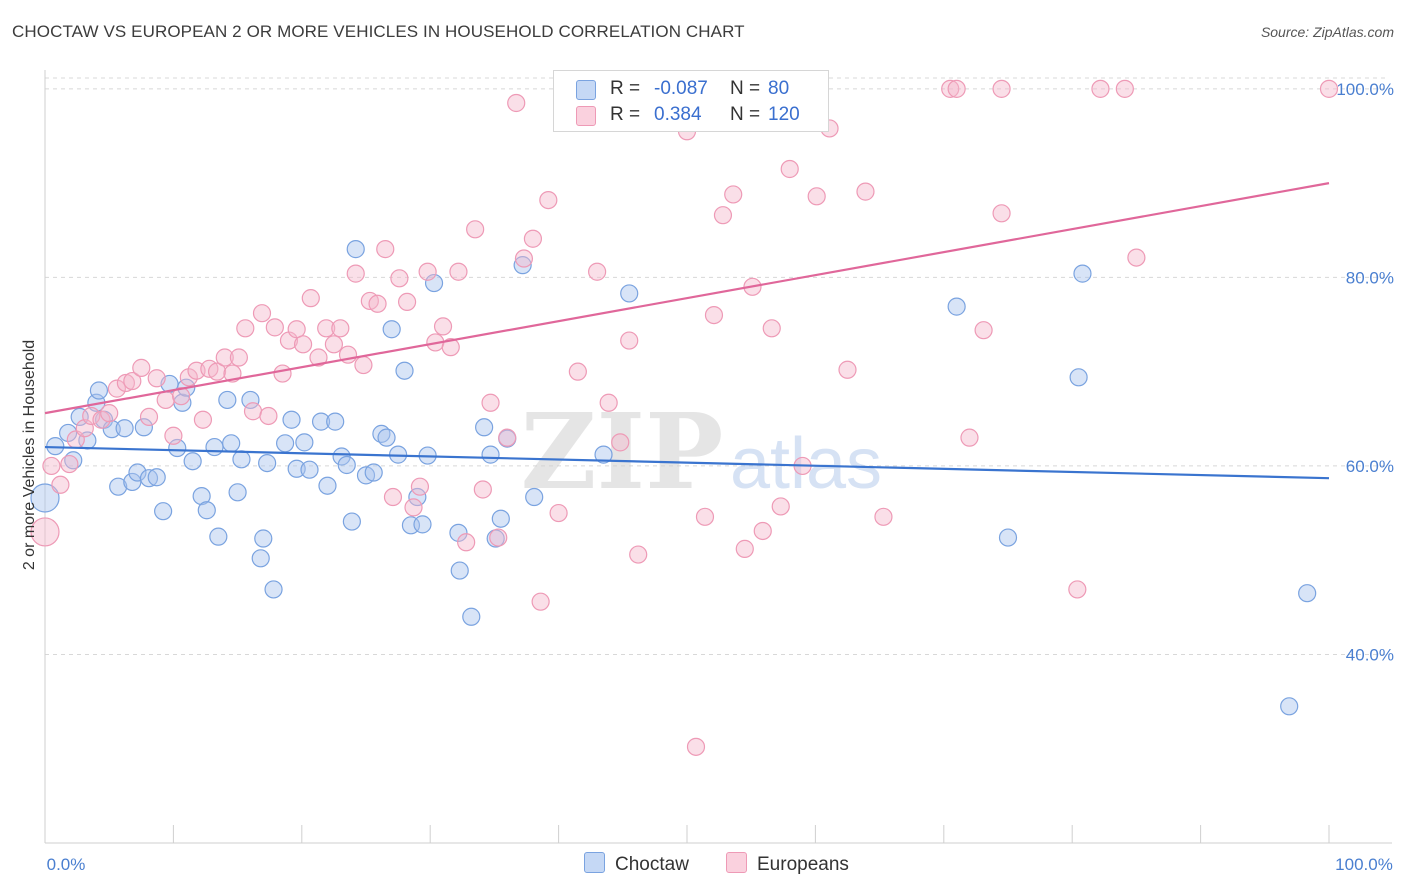 Image resolution: width=1406 pixels, height=892 pixels. What do you see at coordinates (636, 864) in the screenshot?
I see `legend-item-choctaw: Choctaw` at bounding box center [636, 864].